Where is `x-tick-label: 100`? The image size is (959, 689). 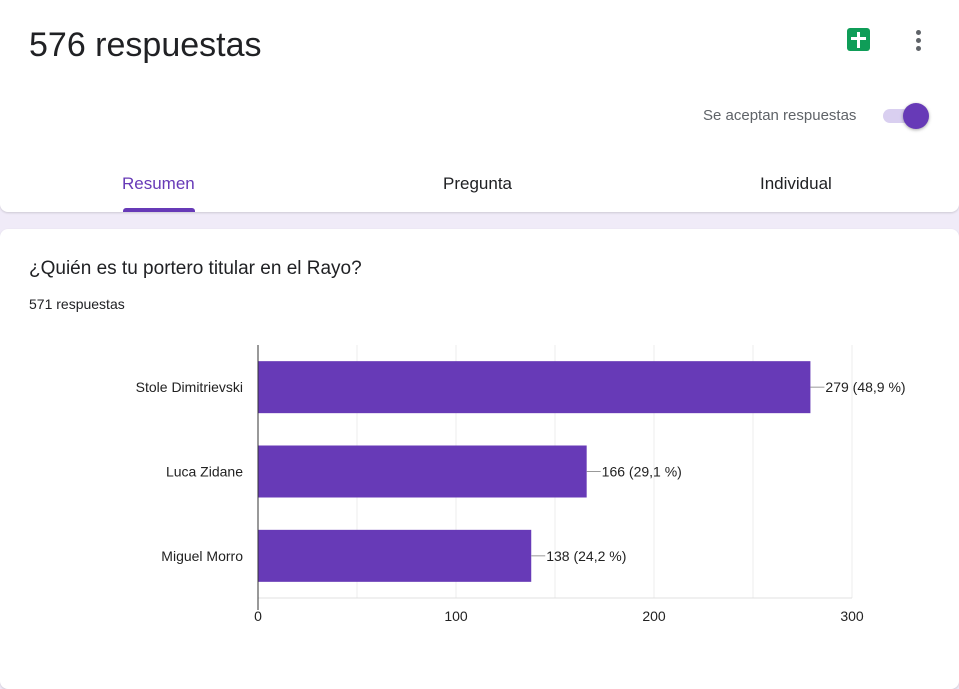 x-tick-label: 100 is located at coordinates (456, 616).